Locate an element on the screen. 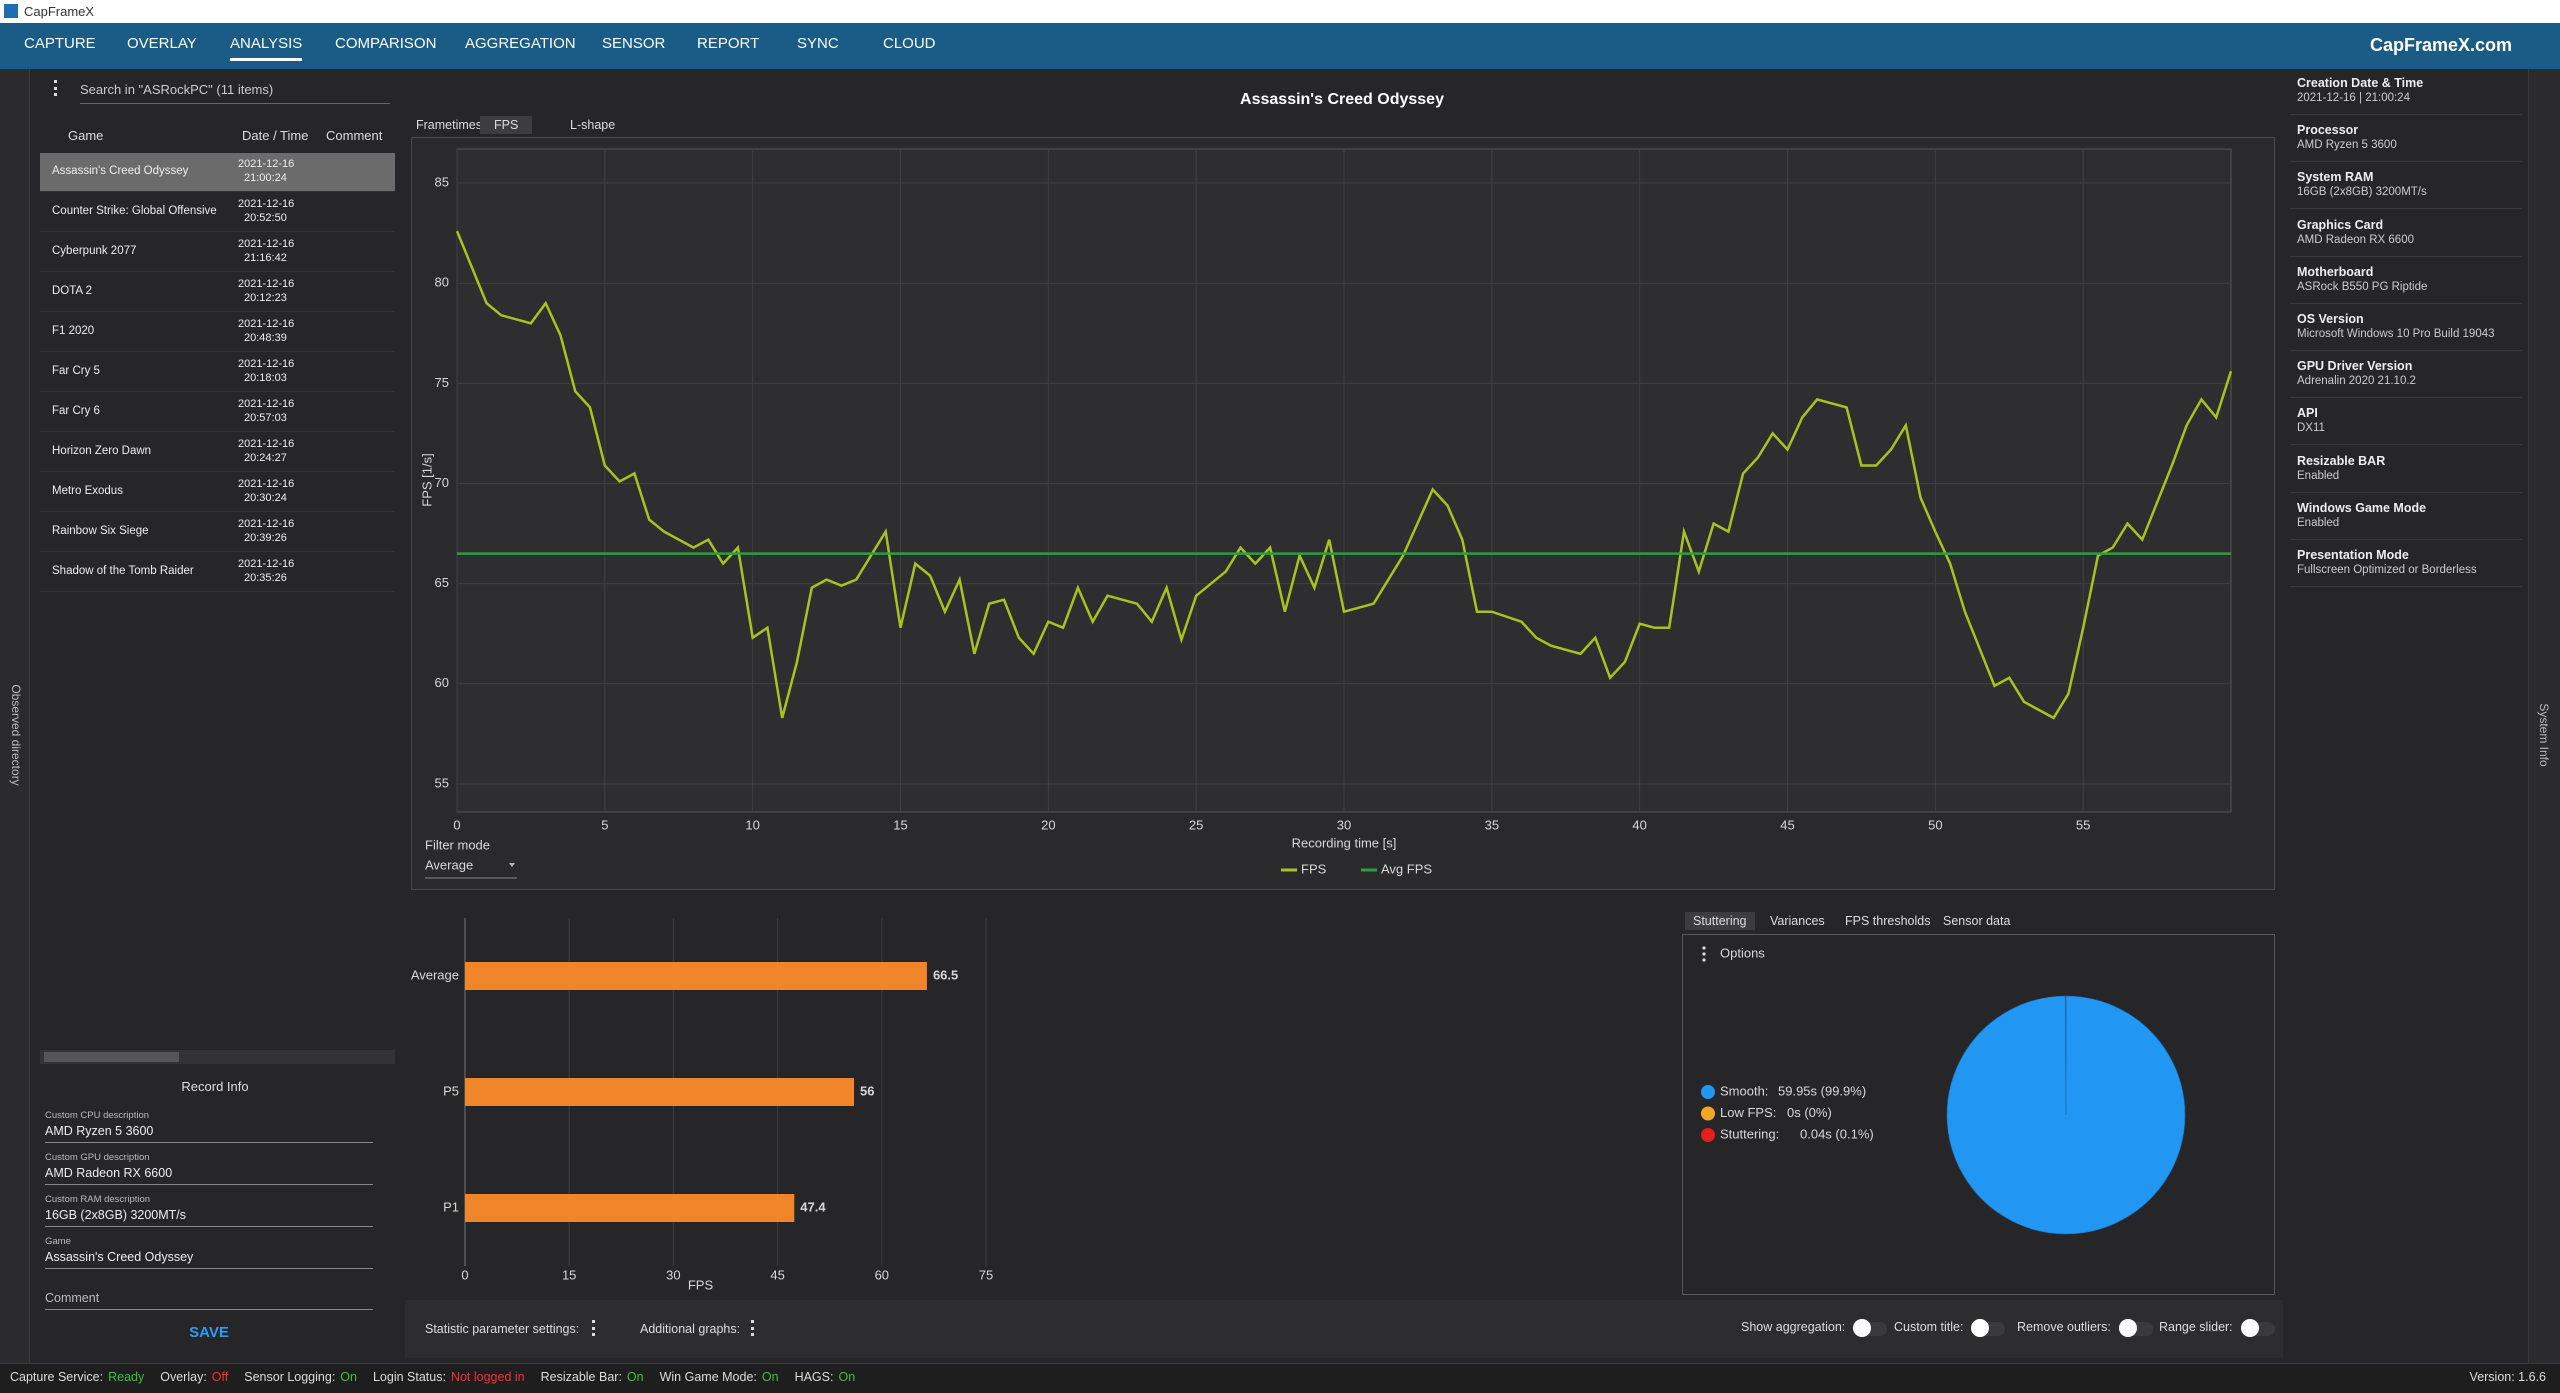 The width and height of the screenshot is (2560, 1393). bar is located at coordinates (630, 1208).